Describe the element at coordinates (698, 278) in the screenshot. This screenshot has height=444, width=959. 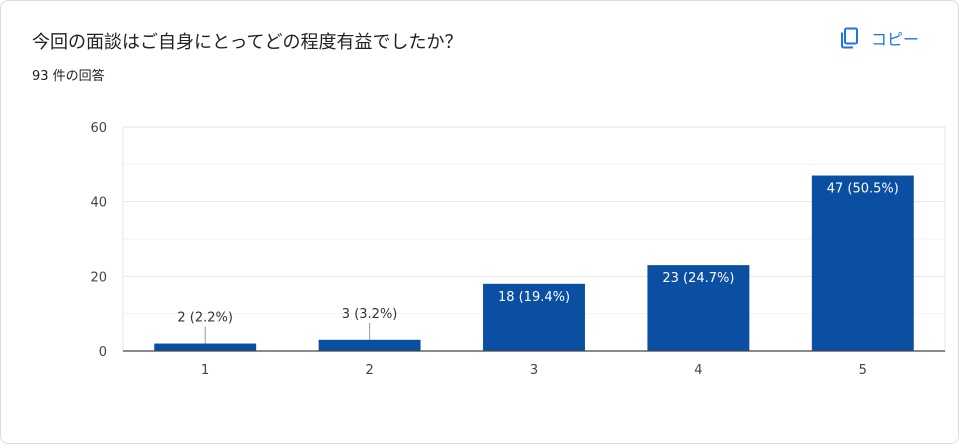
I see `data-label: 23 (24.7%)` at that location.